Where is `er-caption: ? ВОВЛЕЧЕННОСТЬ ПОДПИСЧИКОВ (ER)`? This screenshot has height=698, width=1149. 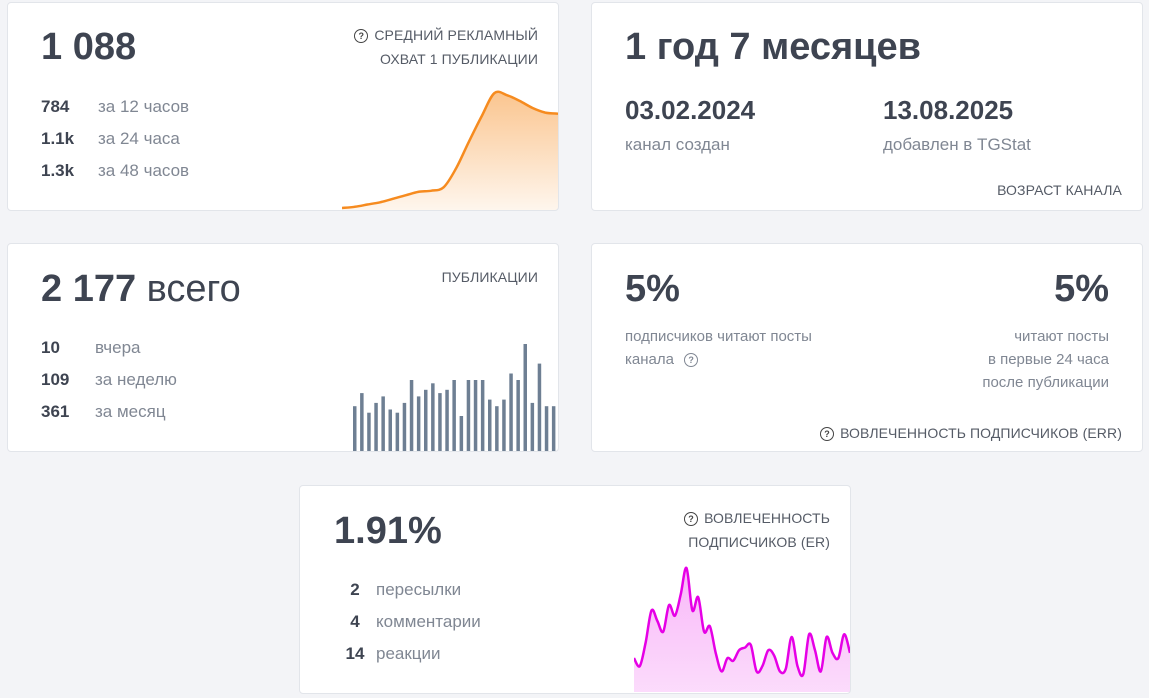 er-caption: ? ВОВЛЕЧЕННОСТЬ ПОДПИСЧИКОВ (ER) is located at coordinates (757, 530).